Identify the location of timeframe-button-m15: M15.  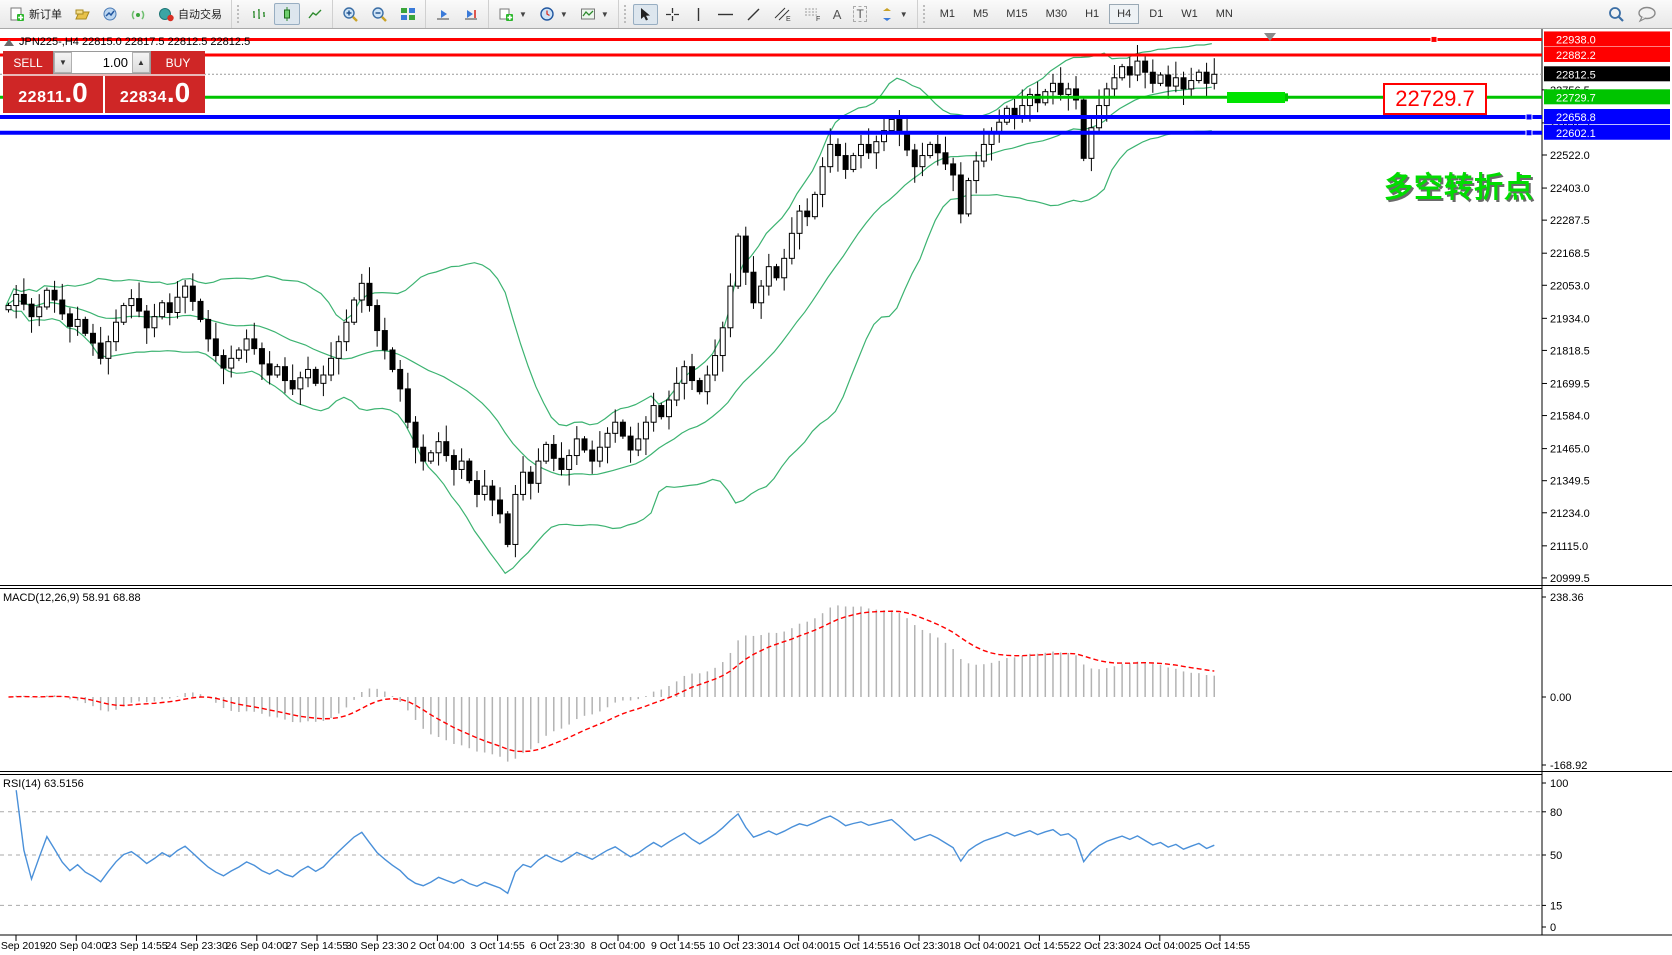
(1017, 14).